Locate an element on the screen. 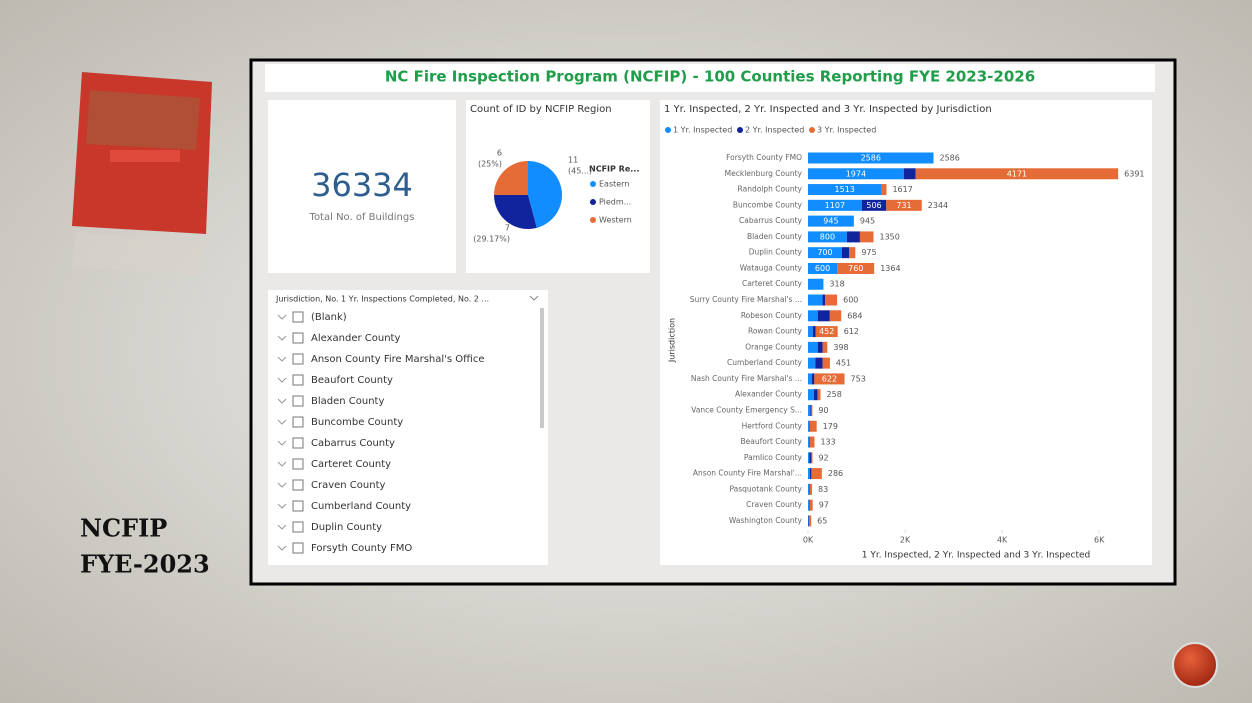 This screenshot has width=1252, height=703. pie-slice is located at coordinates (511, 178).